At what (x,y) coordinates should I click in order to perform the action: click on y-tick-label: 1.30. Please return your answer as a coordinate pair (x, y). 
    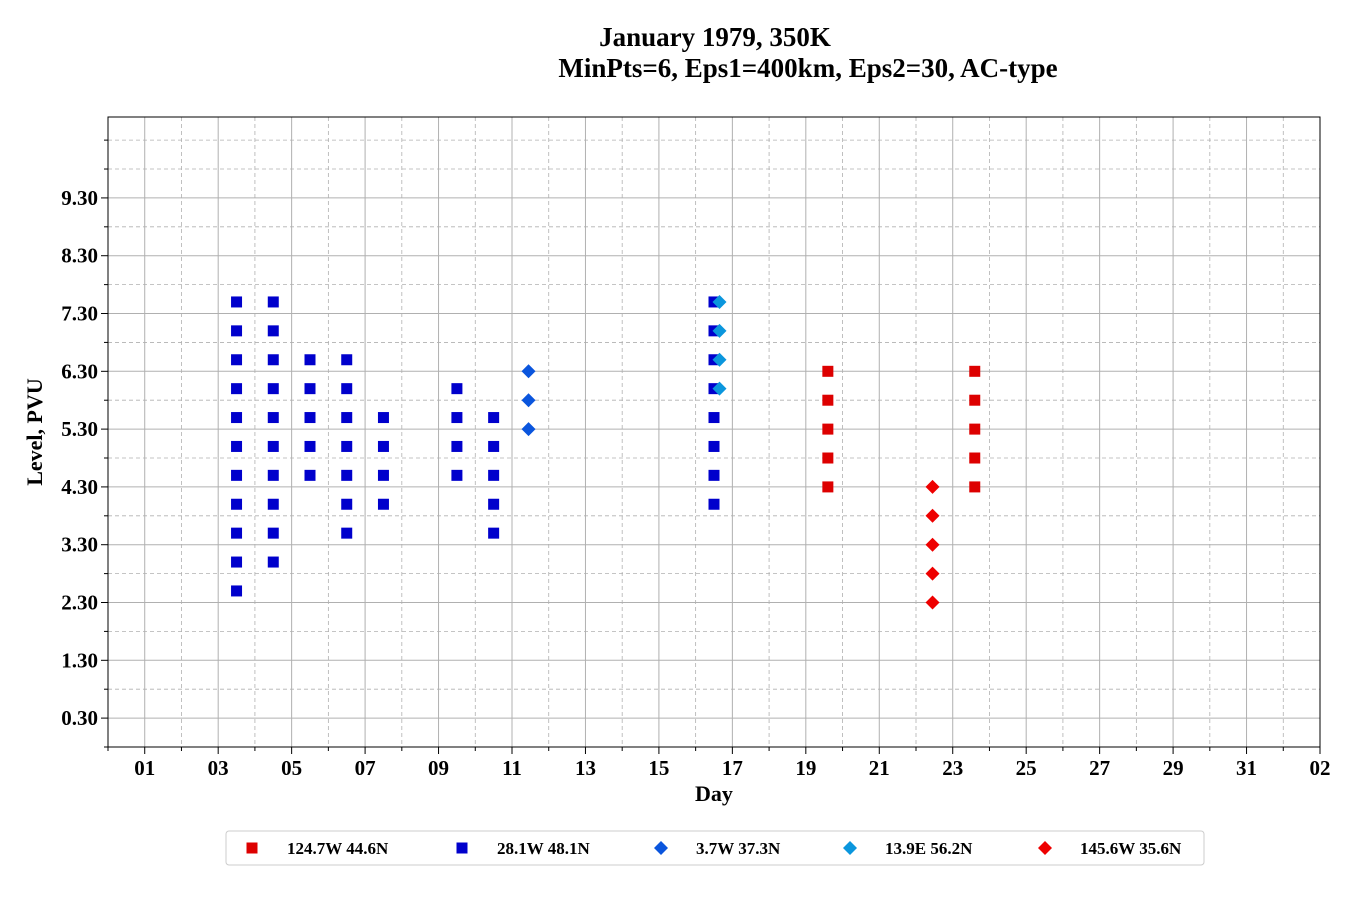
    Looking at the image, I should click on (79, 660).